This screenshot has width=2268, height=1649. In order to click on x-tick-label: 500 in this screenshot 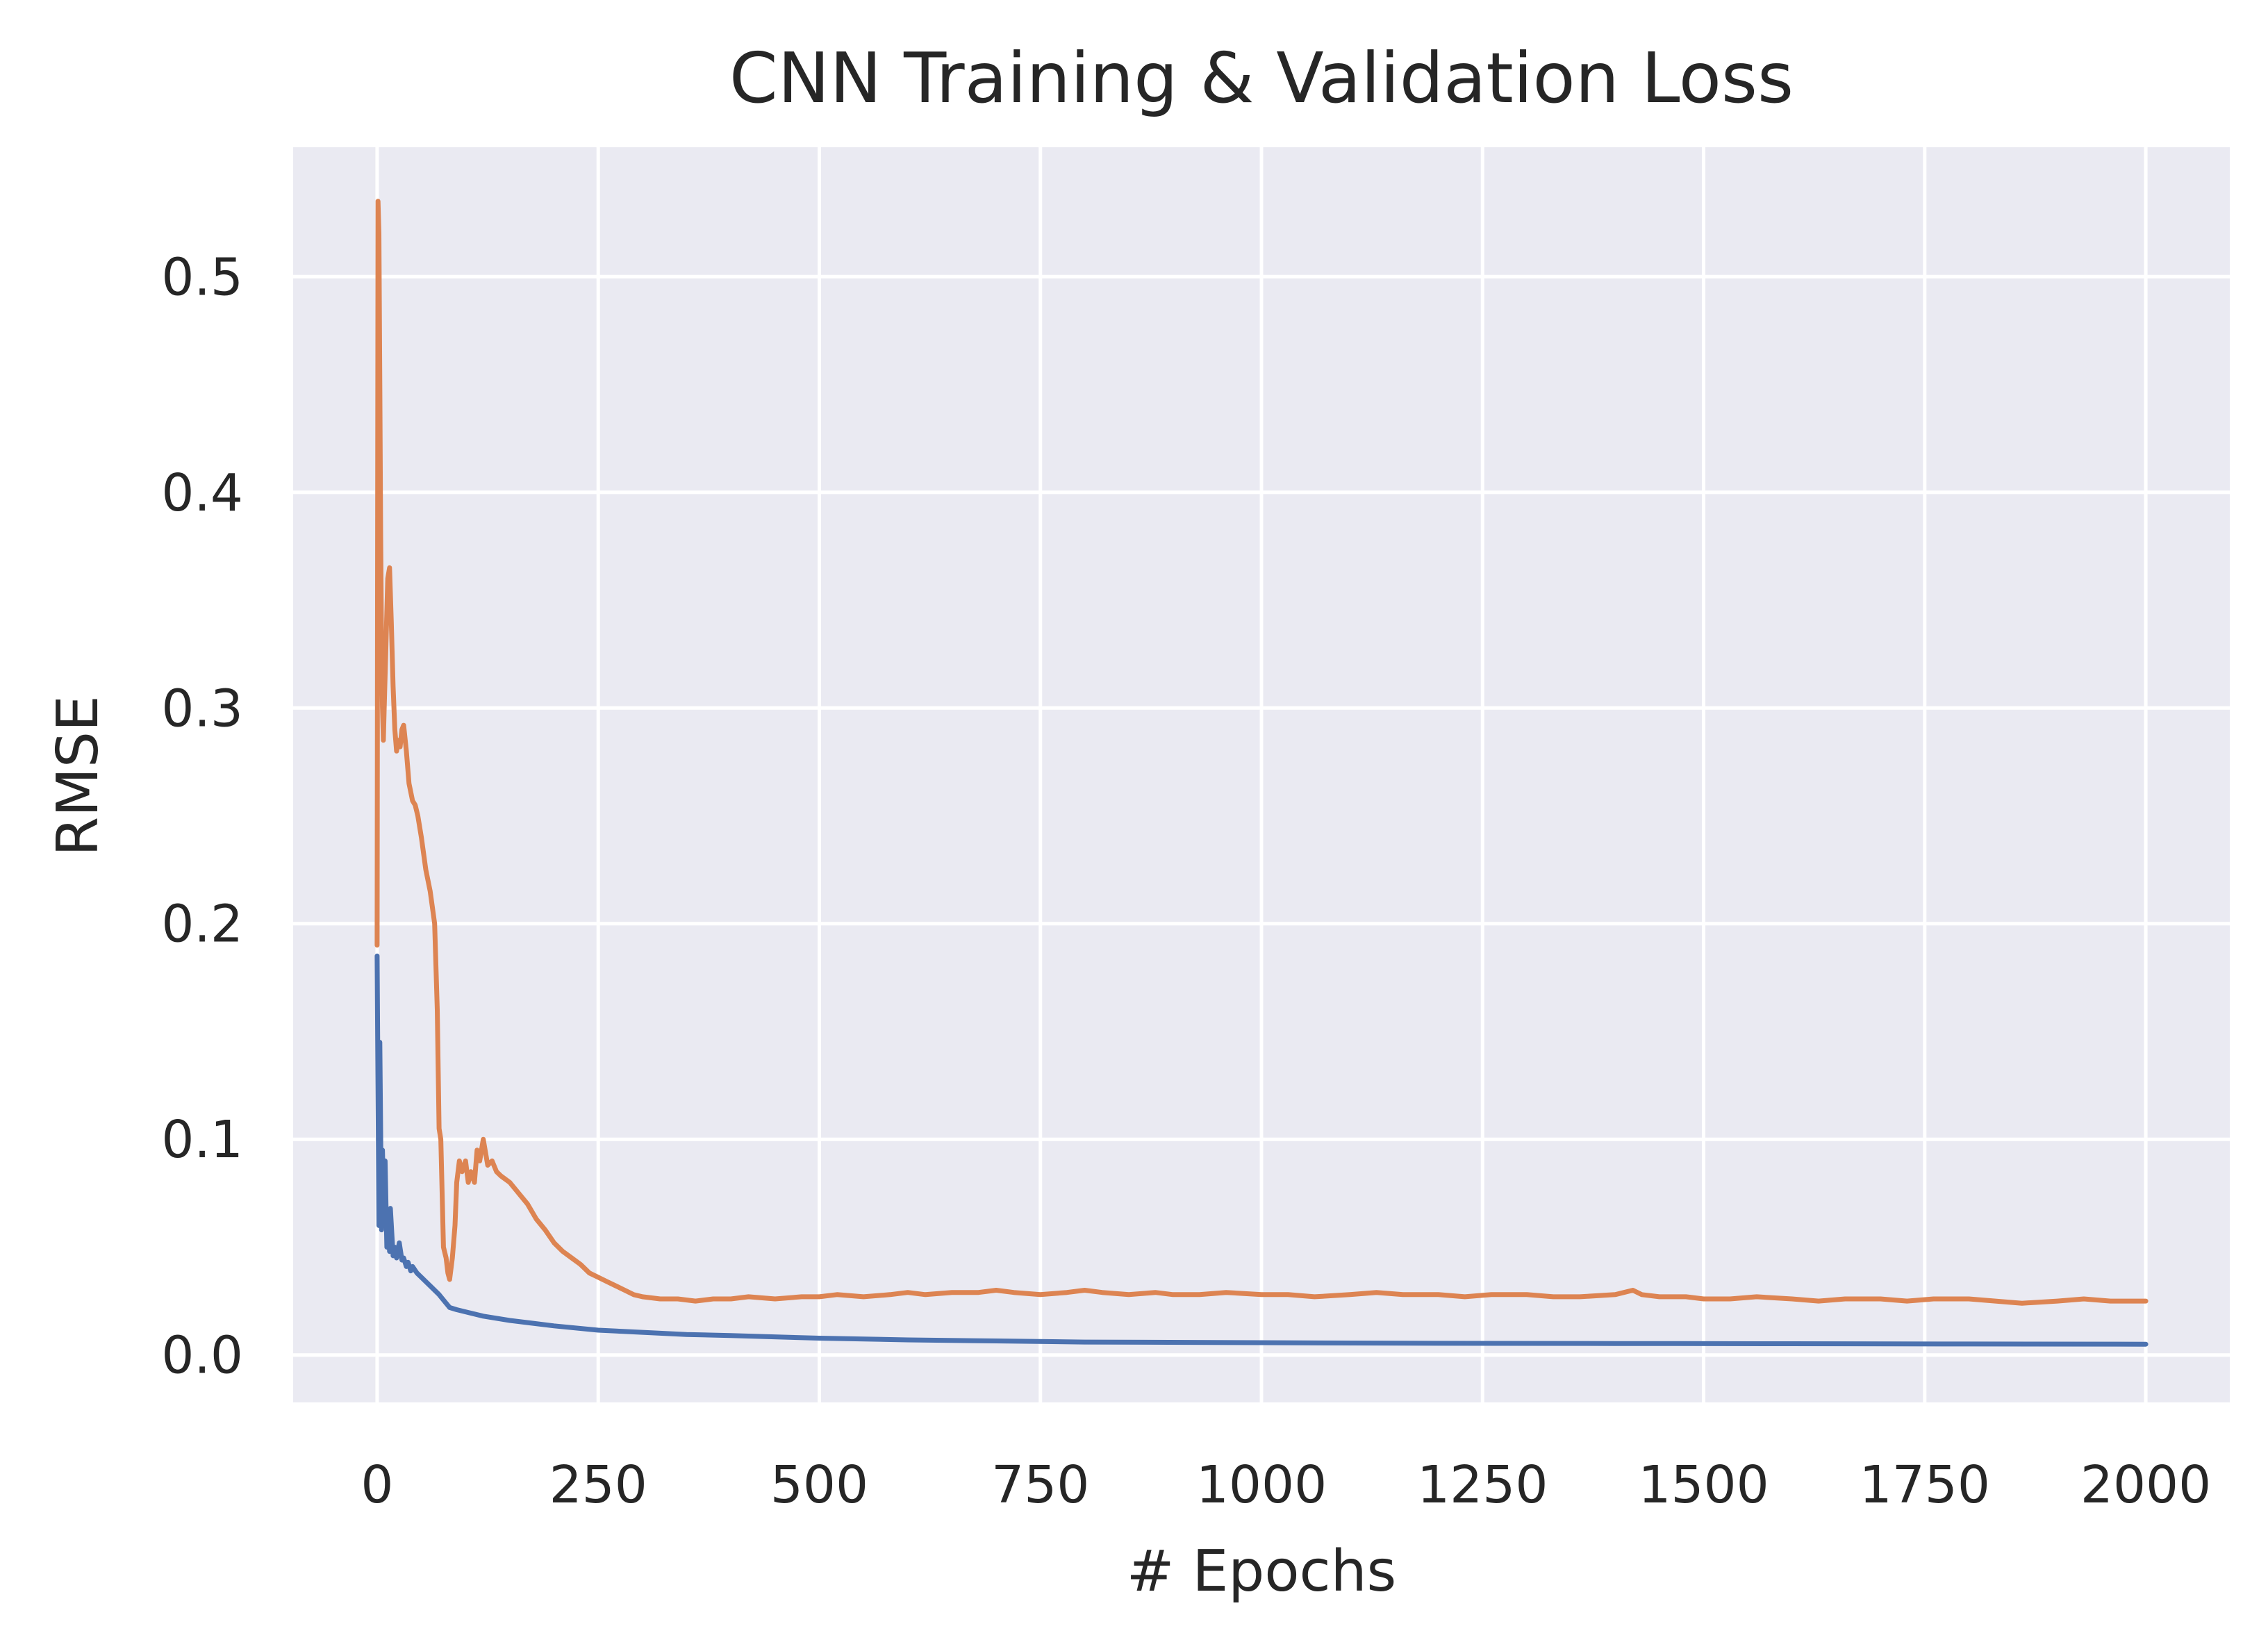, I will do `click(819, 1485)`.